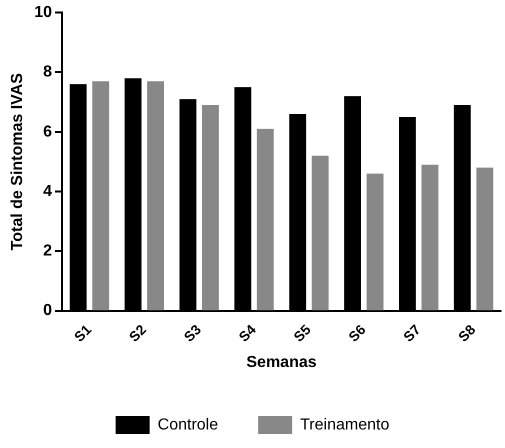  Describe the element at coordinates (43, 13) in the screenshot. I see `y-tick-label: 10` at that location.